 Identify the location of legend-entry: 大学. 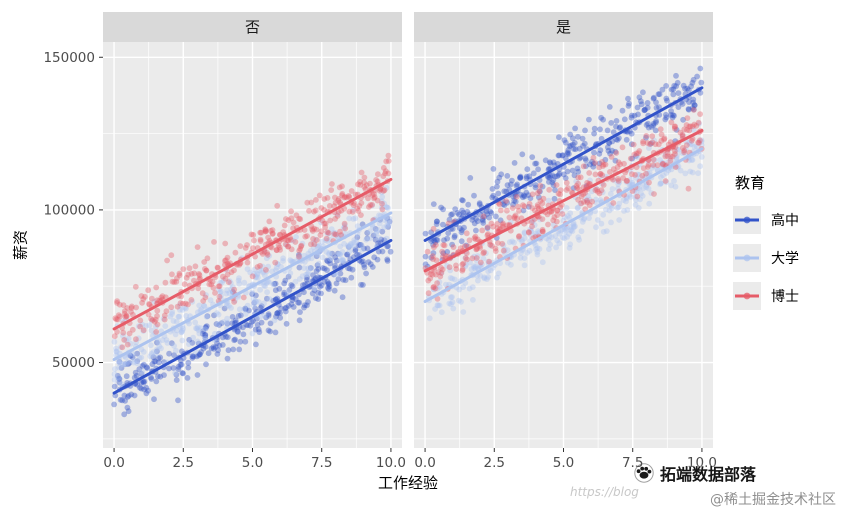
(766, 258).